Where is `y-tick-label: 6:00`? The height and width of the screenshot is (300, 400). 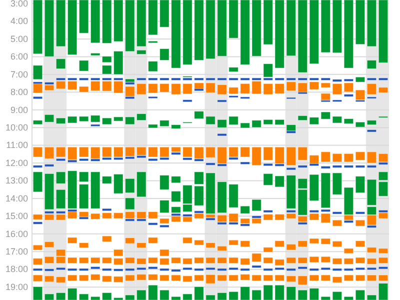
y-tick-label: 6:00 is located at coordinates (19, 57).